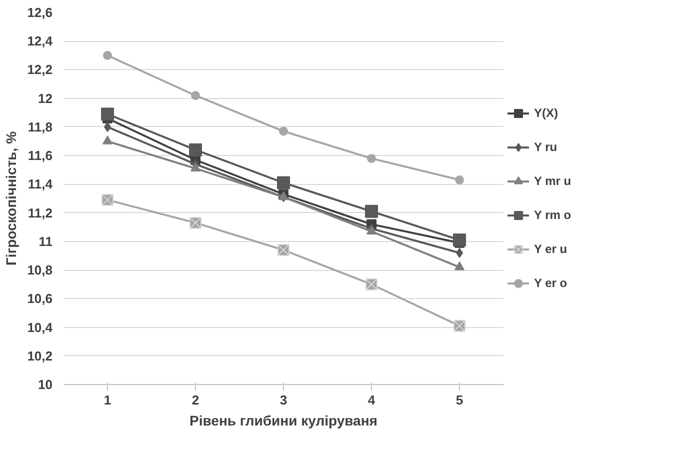 This screenshot has height=475, width=681. Describe the element at coordinates (553, 181) in the screenshot. I see `legend-label: Y mr u` at that location.